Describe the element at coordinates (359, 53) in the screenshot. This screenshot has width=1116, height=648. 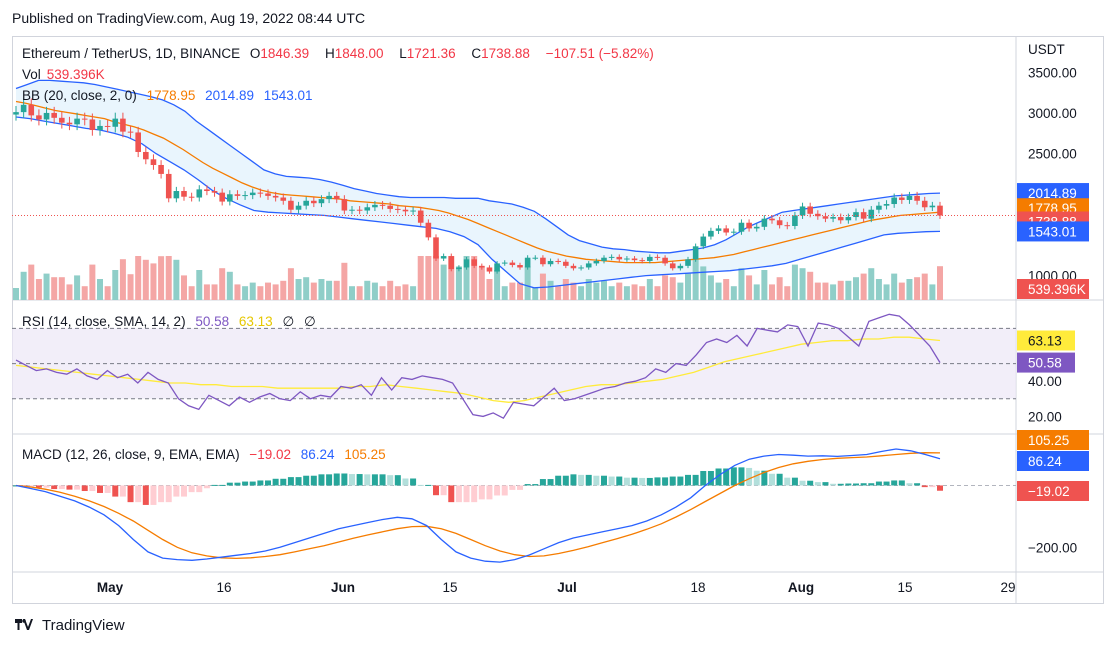
I see `high-value: 1848.00` at that location.